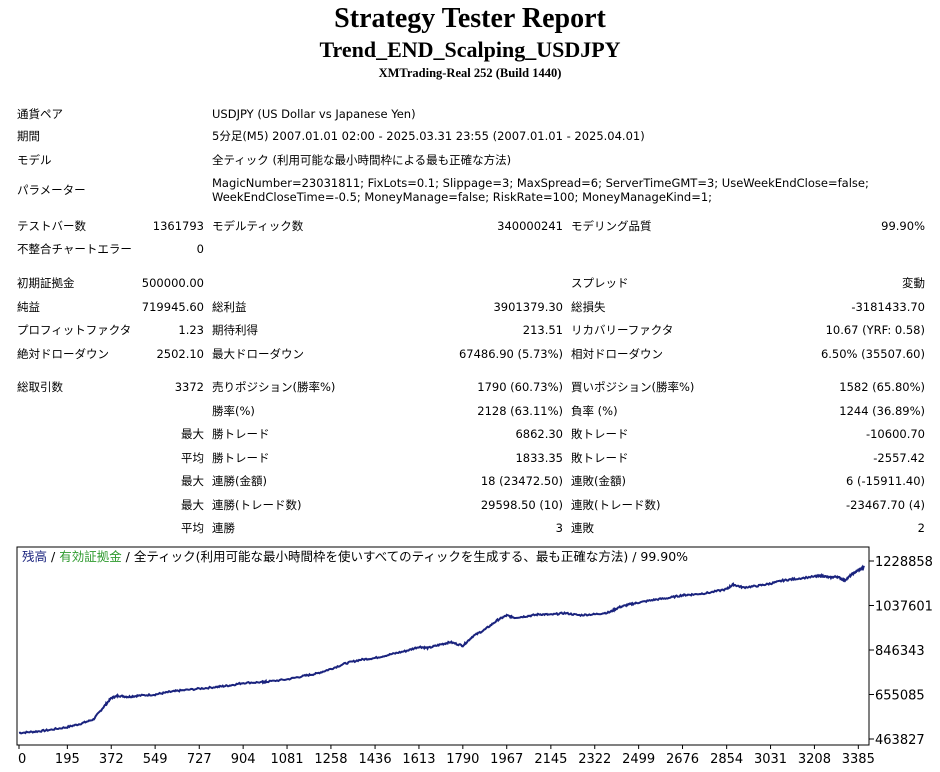 The width and height of the screenshot is (940, 772). Describe the element at coordinates (594, 759) in the screenshot. I see `x-tick-label: 2322` at that location.